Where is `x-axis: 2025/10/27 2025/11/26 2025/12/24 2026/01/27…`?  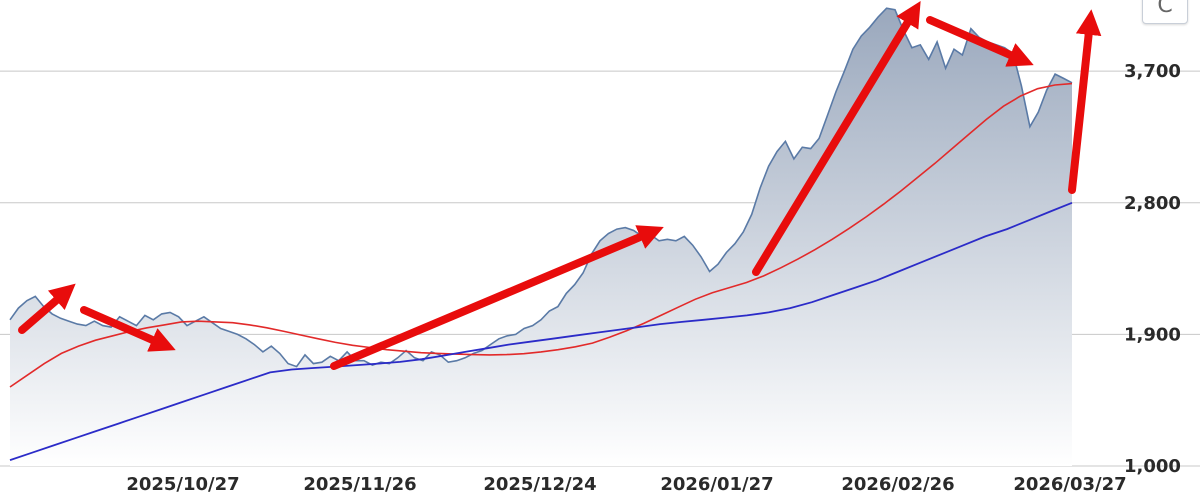 x-axis: 2025/10/27 2025/11/26 2025/12/24 2026/01/27… is located at coordinates (626, 484).